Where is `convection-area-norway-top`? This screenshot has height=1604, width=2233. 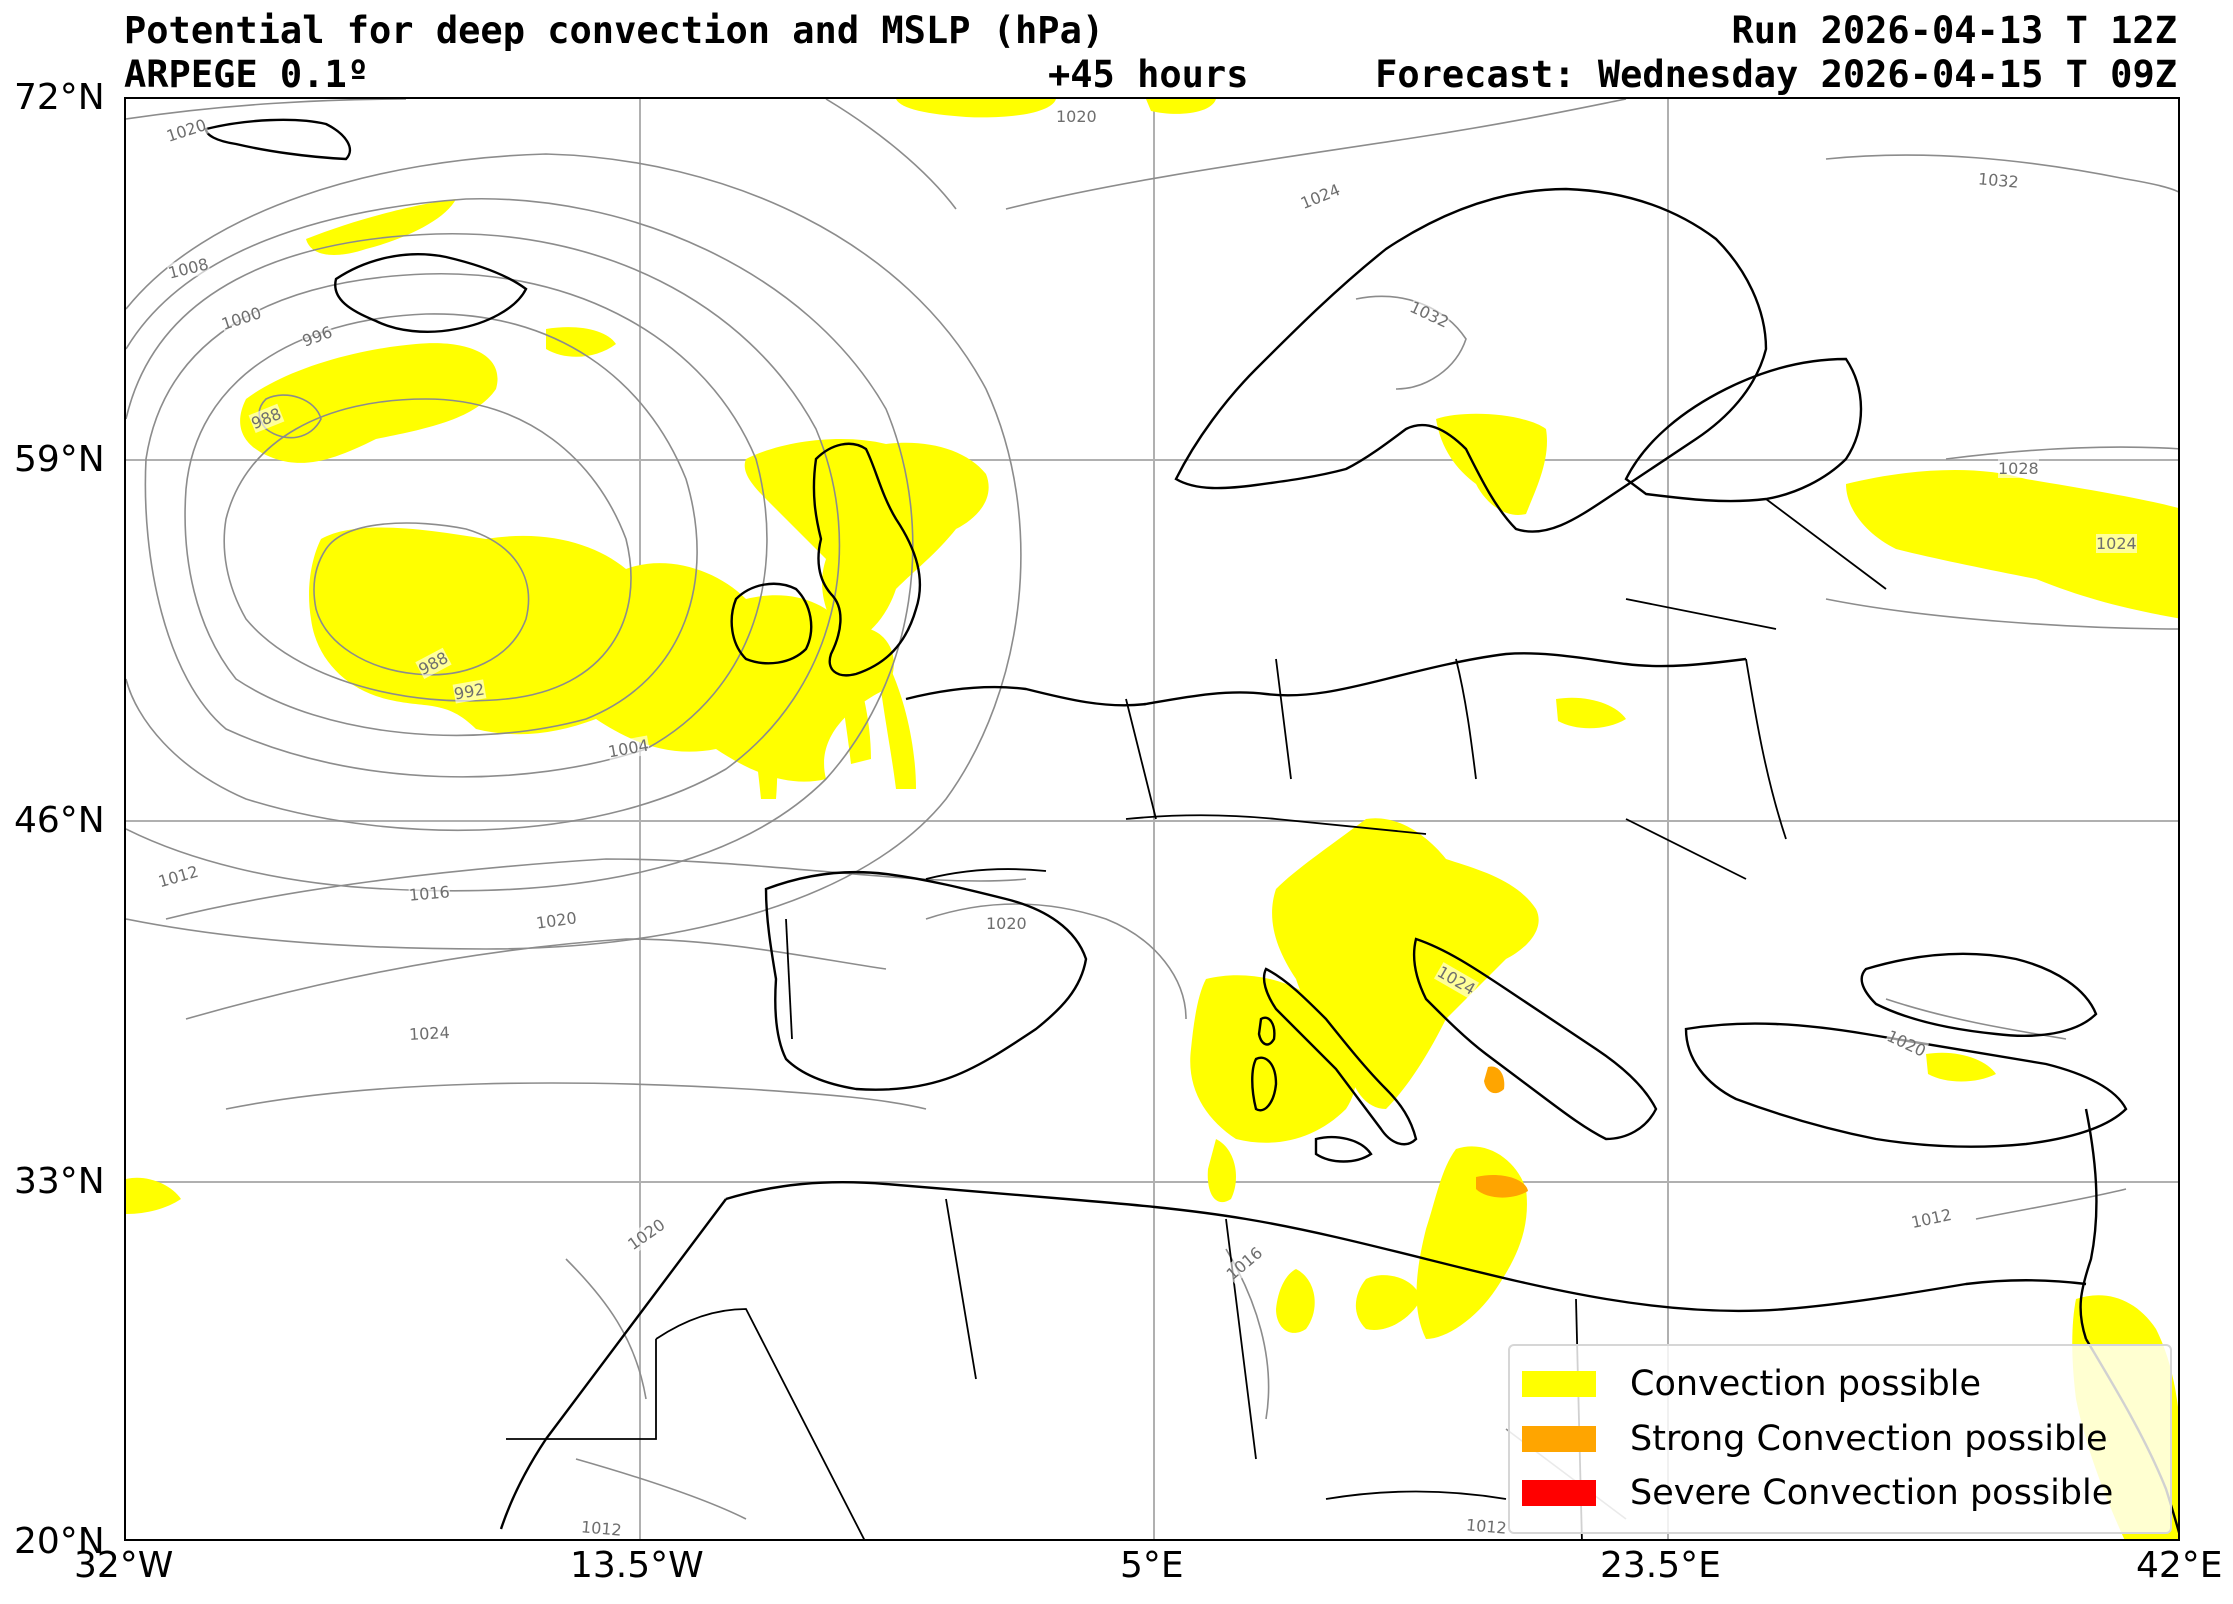
convection-area-norway-top is located at coordinates (976, 108).